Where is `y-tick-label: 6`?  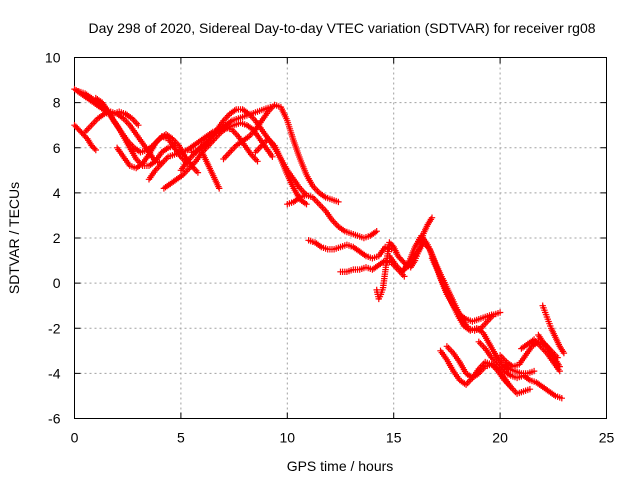
y-tick-label: 6 is located at coordinates (57, 148).